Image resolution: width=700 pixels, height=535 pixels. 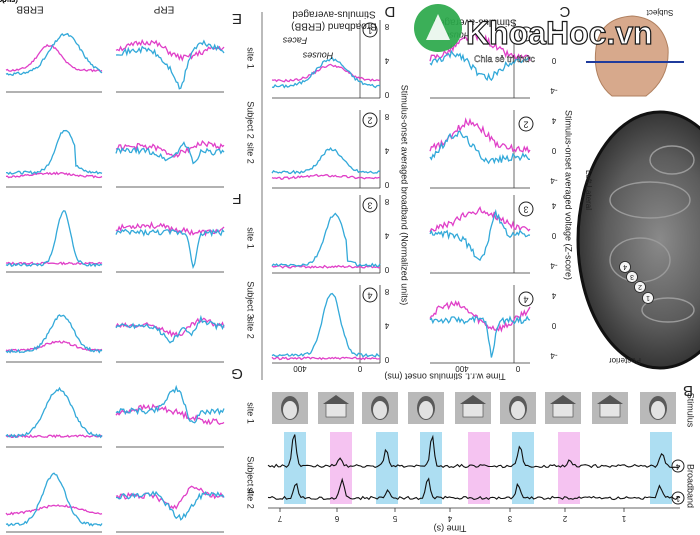 I want to click on site-number: 1, so click(x=369, y=31).